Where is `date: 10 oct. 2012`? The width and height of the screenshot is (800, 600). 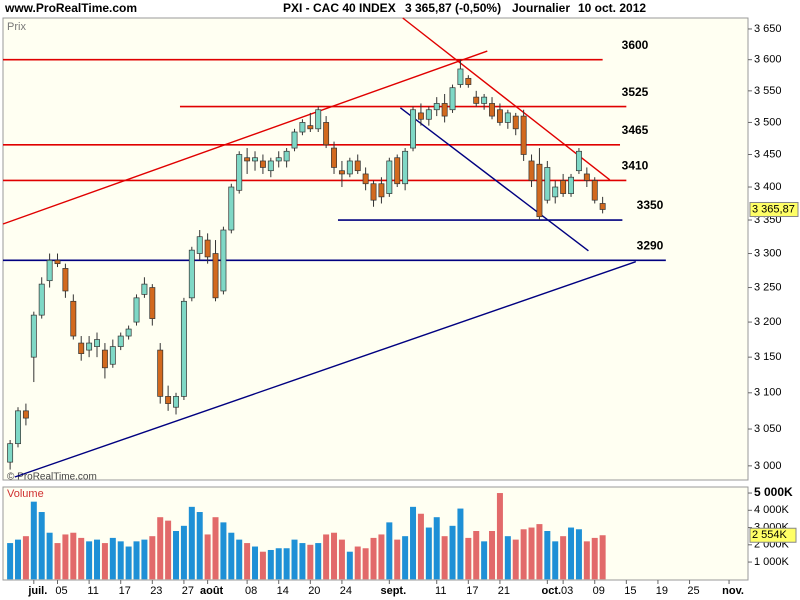
date: 10 oct. 2012 is located at coordinates (612, 8).